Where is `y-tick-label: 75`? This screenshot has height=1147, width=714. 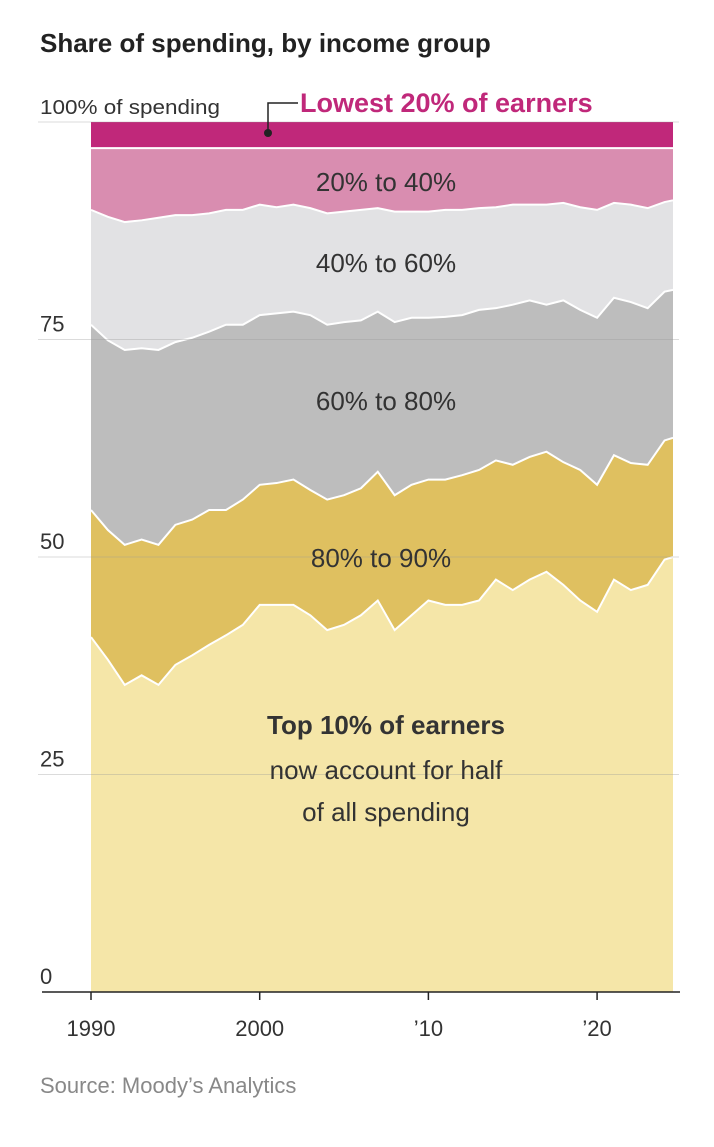
y-tick-label: 75 is located at coordinates (52, 324).